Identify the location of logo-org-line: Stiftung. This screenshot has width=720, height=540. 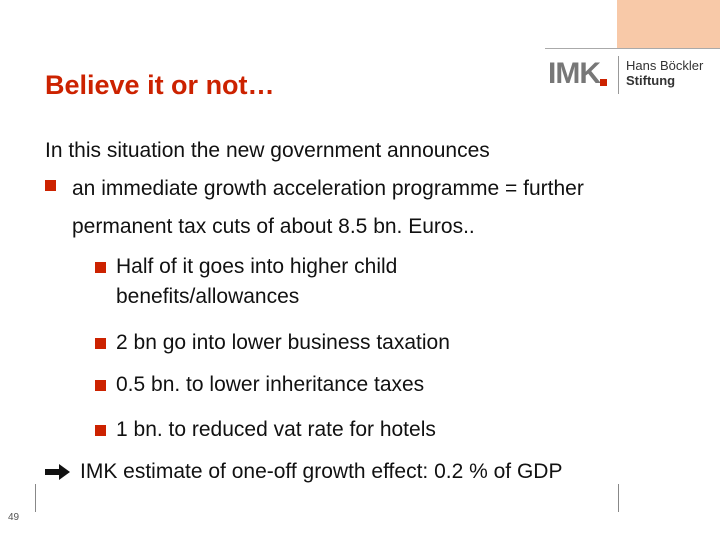
(651, 80).